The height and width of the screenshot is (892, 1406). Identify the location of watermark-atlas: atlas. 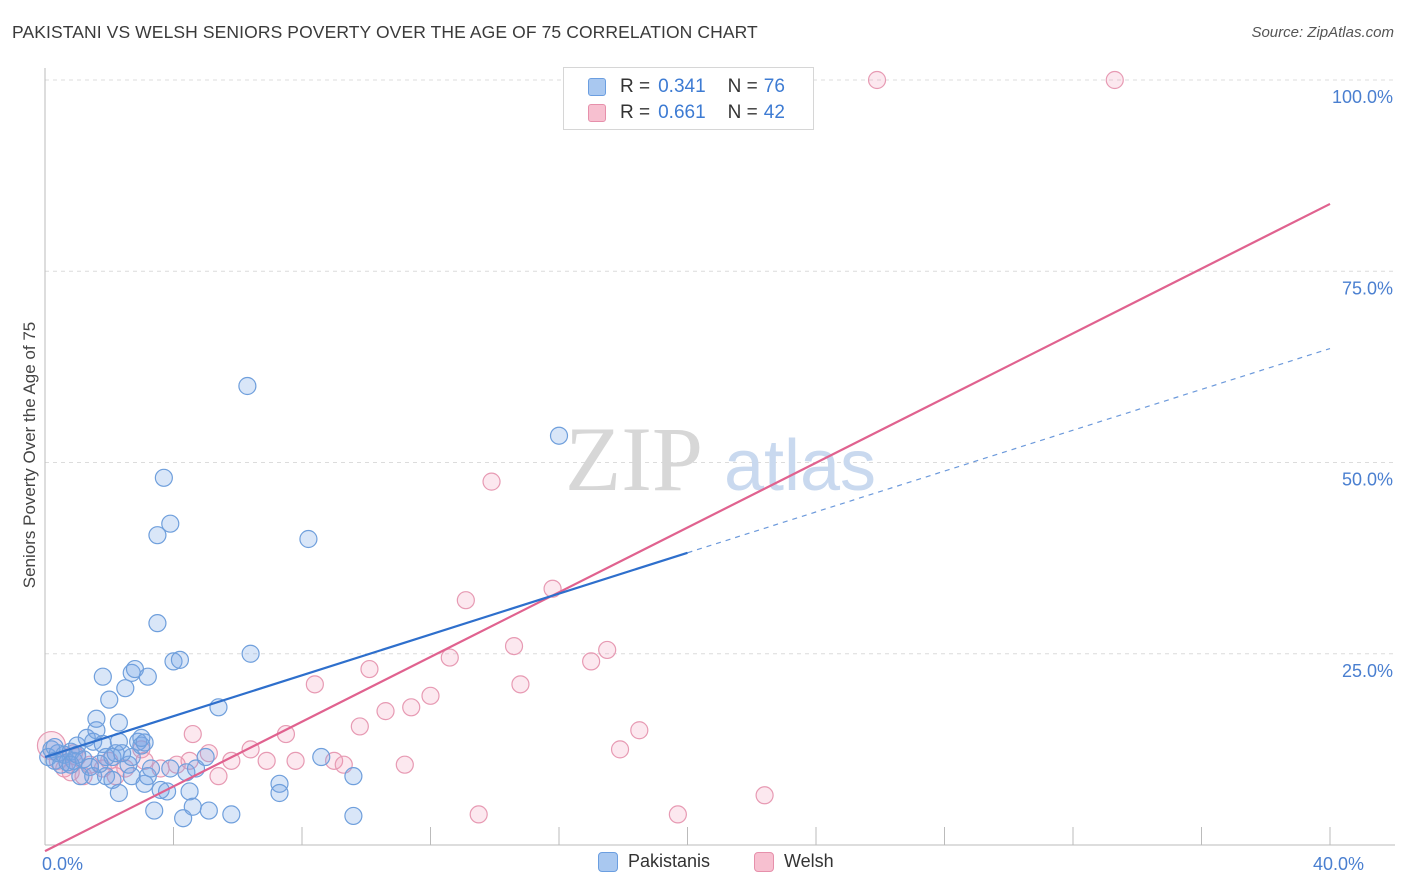
(800, 466).